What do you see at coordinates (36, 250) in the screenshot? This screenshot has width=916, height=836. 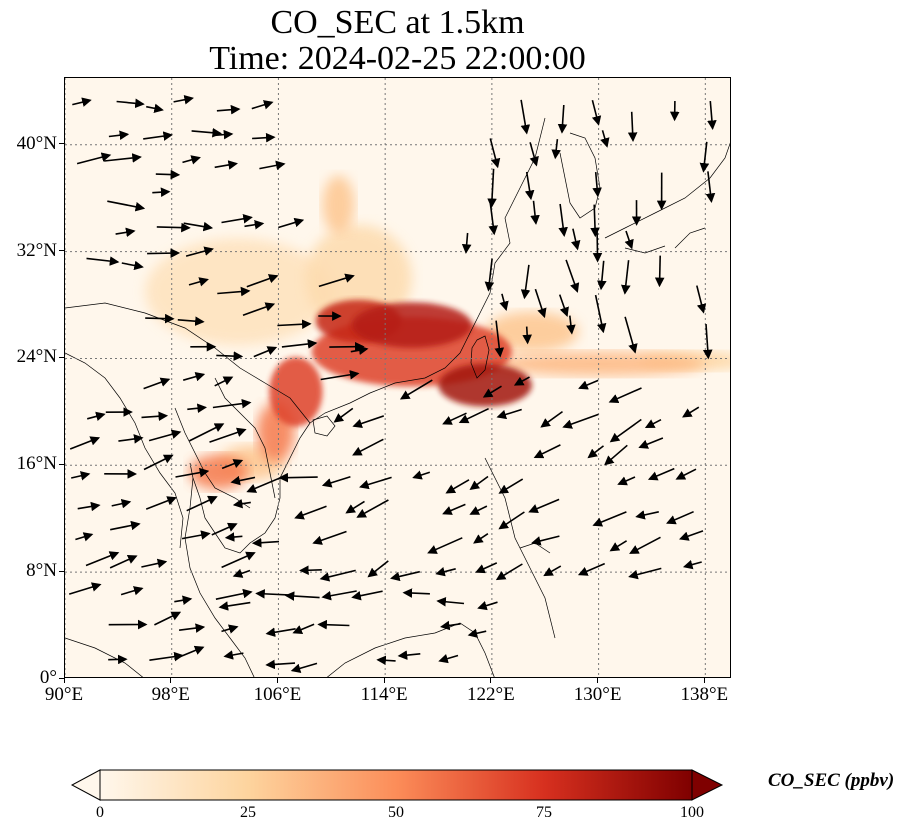 I see `lat-tick-label: 32°N` at bounding box center [36, 250].